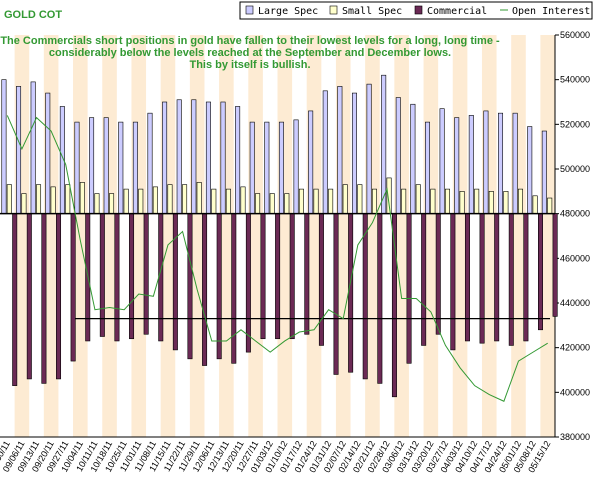 The width and height of the screenshot is (598, 485). I want to click on chart-title: GOLD COT, so click(33, 15).